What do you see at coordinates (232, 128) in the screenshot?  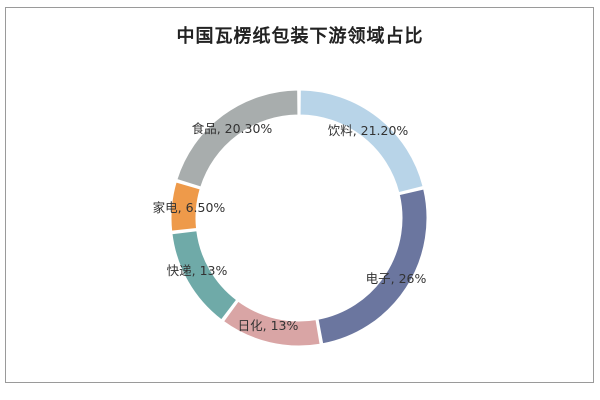 I see `slice-label-食品: 食品, 20.30%` at bounding box center [232, 128].